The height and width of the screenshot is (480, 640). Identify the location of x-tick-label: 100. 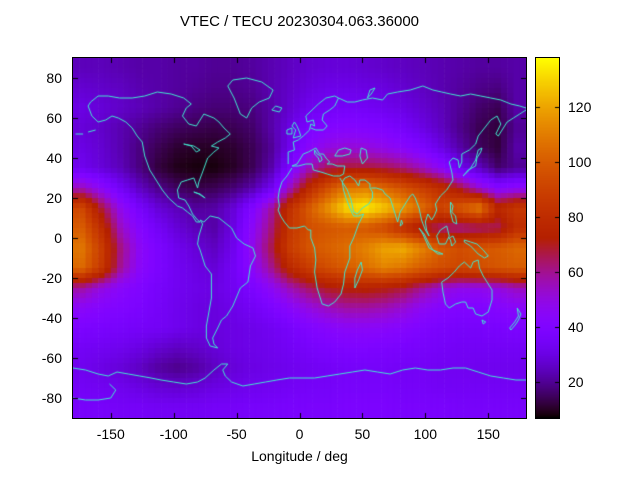
(425, 434).